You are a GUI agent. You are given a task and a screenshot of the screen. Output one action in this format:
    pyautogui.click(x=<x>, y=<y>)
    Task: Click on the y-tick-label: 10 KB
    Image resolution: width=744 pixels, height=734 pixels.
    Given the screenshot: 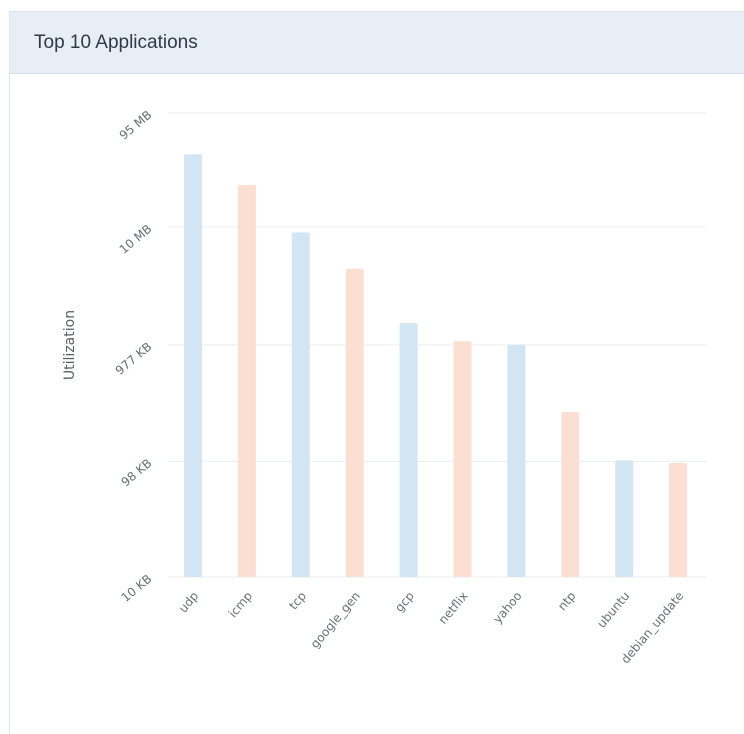 What is the action you would take?
    pyautogui.click(x=137, y=588)
    